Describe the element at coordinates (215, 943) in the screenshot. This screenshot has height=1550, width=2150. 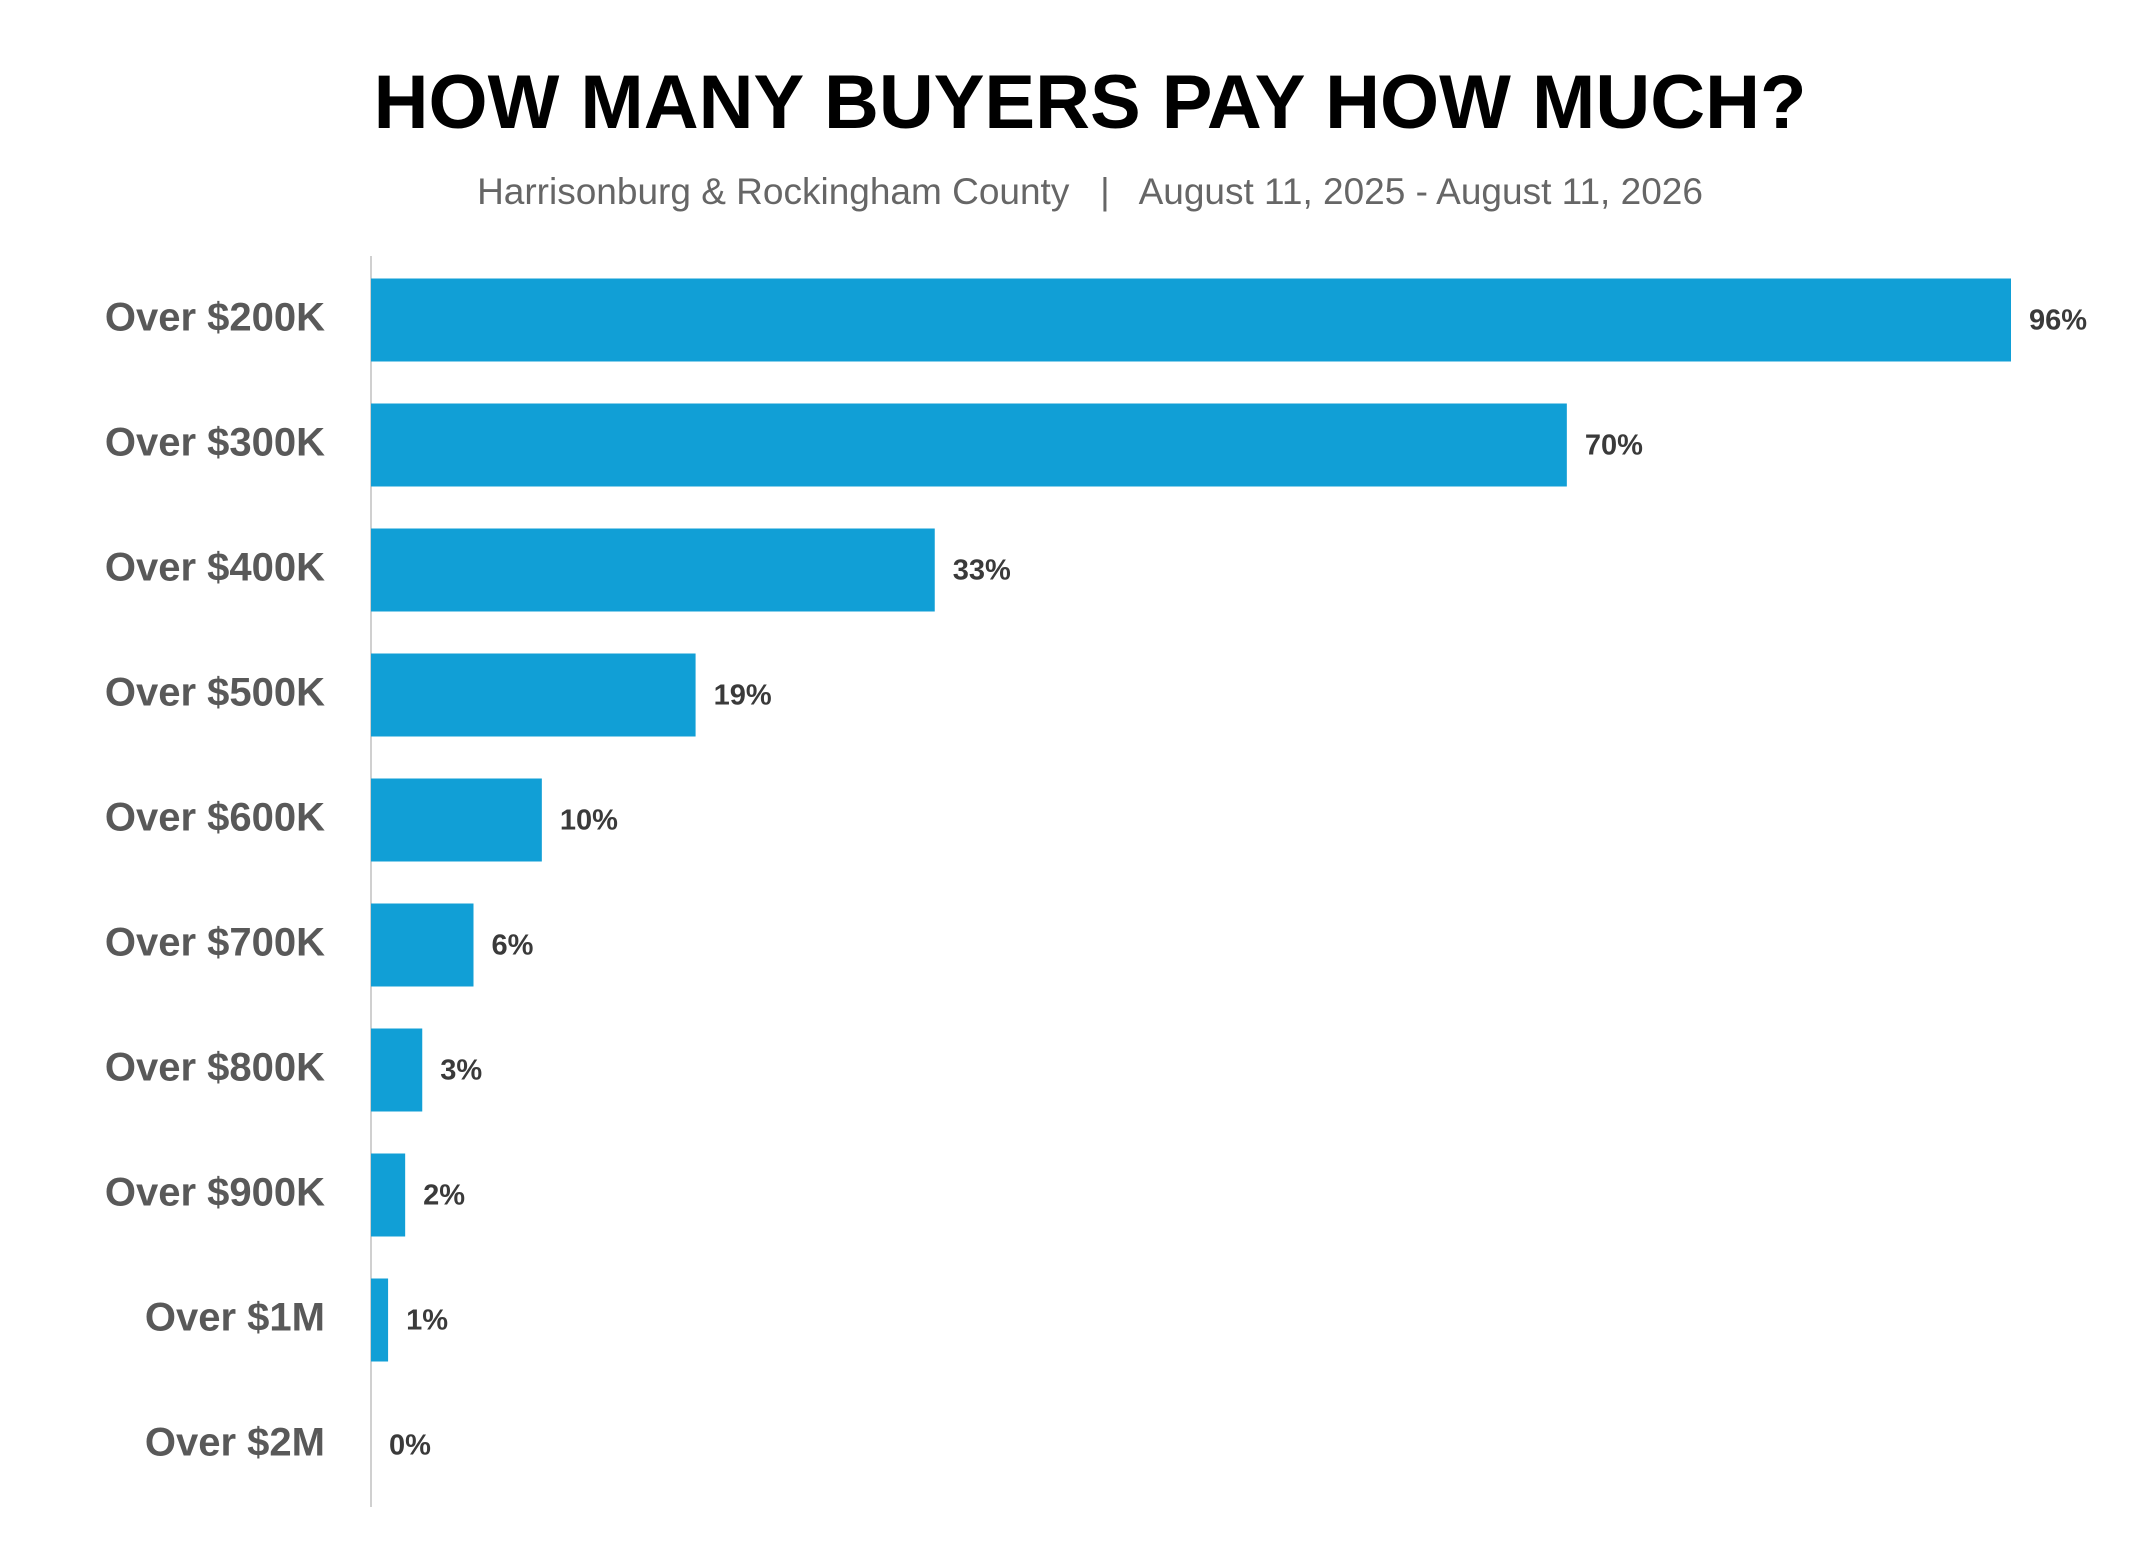
I see `y-tick-label: Over $700K` at that location.